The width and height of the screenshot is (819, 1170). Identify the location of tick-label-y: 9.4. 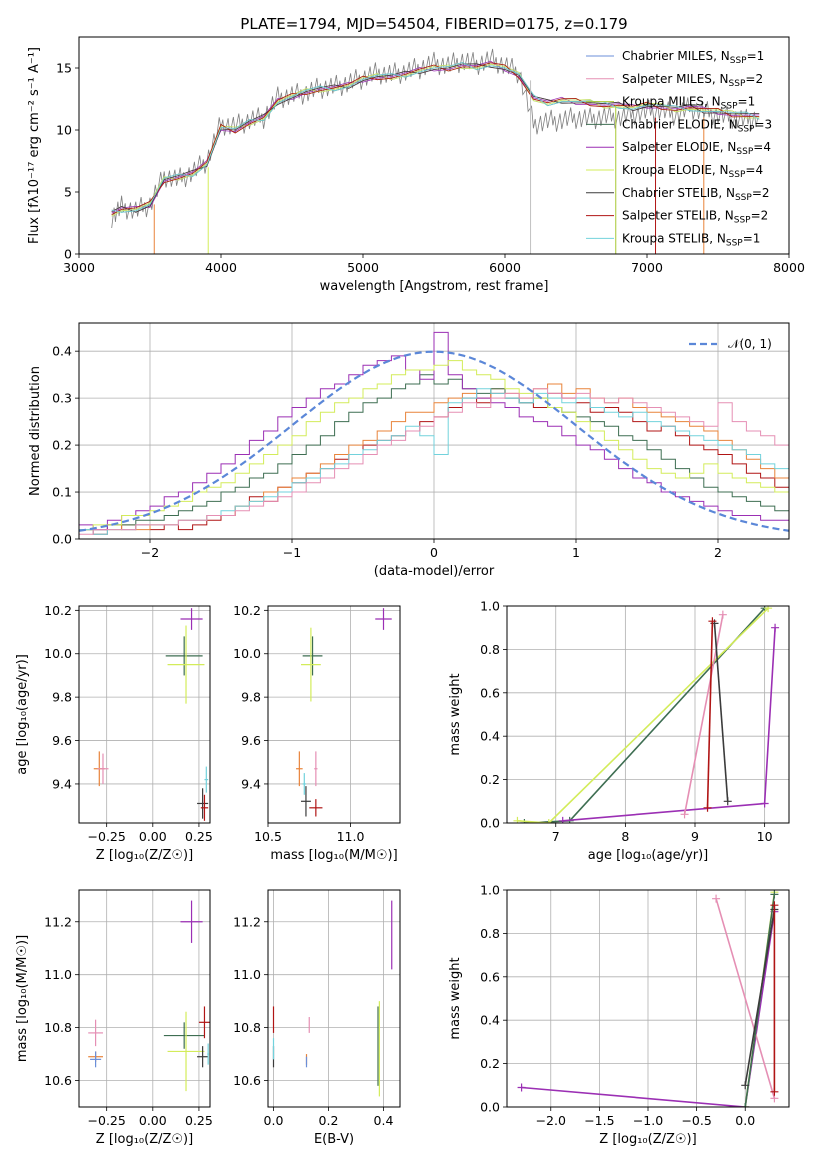
(251, 783).